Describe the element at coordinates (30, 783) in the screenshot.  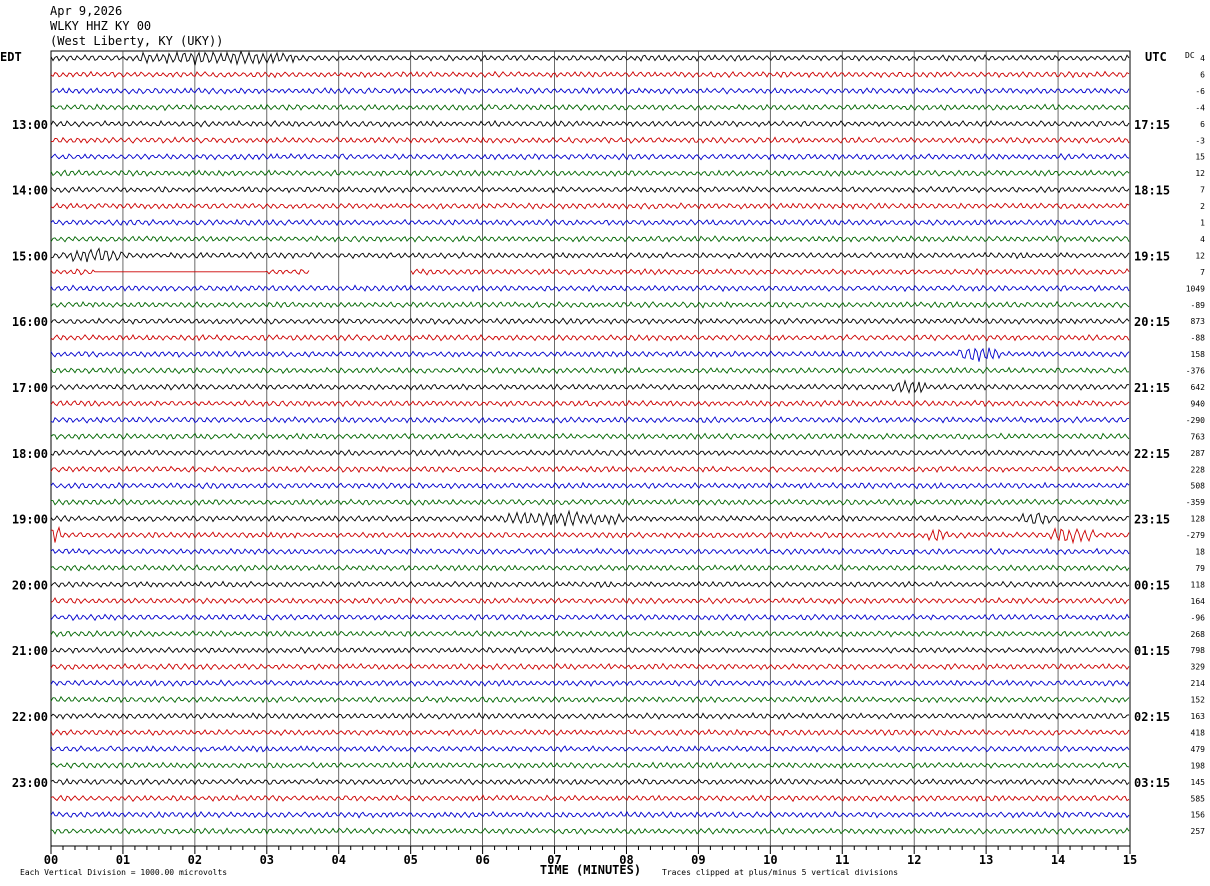
I see `local-hour-label: 23:00` at that location.